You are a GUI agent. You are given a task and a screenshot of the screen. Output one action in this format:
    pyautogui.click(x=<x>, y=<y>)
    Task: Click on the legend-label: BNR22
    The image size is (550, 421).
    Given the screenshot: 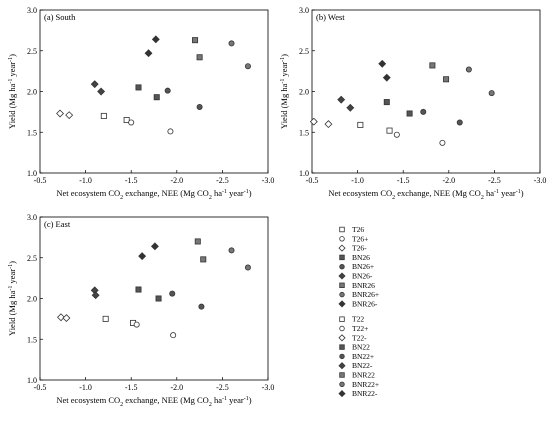 What is the action you would take?
    pyautogui.click(x=363, y=375)
    